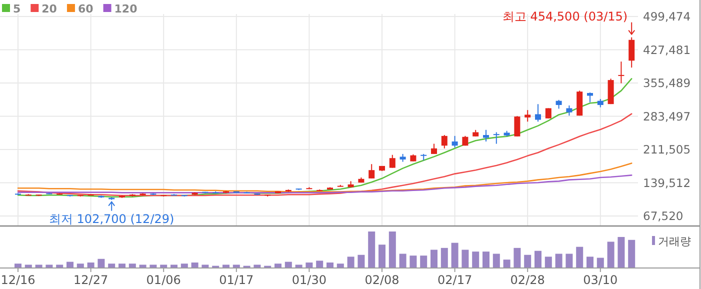 The width and height of the screenshot is (701, 289). I want to click on legend-label: 120, so click(126, 9).